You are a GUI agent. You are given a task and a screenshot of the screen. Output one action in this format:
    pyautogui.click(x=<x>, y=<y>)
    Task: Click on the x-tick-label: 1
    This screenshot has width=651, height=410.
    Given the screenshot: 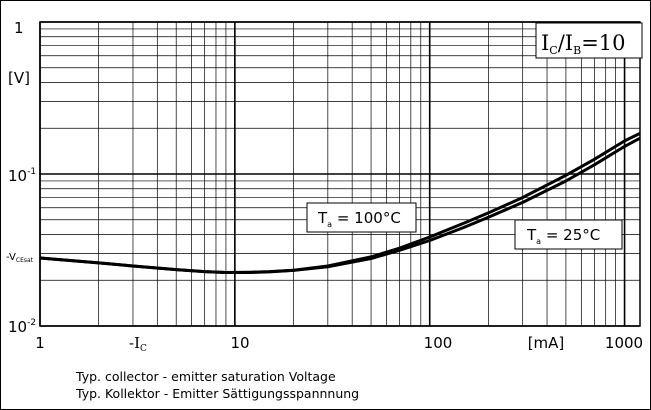 What is the action you would take?
    pyautogui.click(x=40, y=343)
    